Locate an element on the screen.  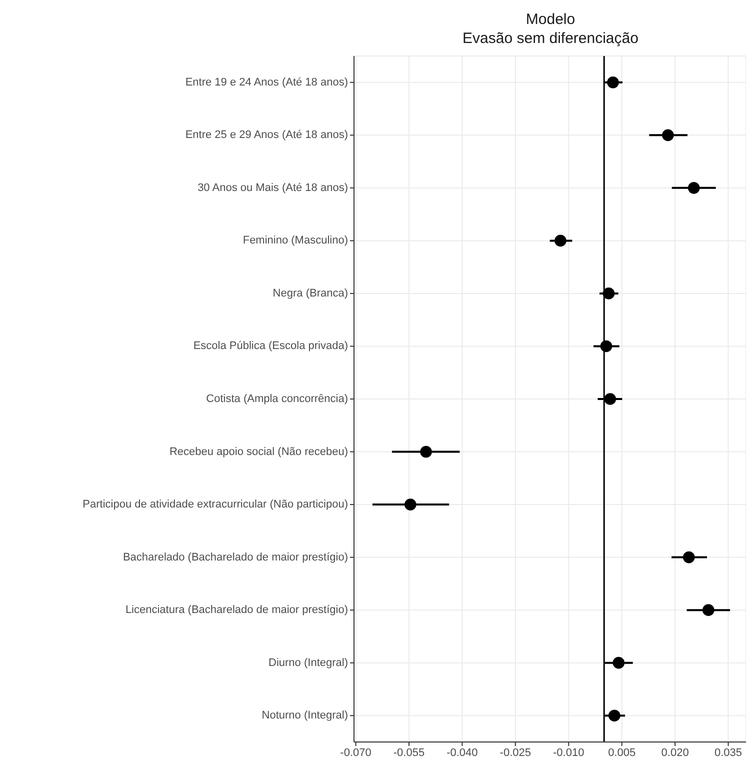
y-tick-label: Participou de atividade extracurricular (Não participou) is located at coordinates (215, 504).